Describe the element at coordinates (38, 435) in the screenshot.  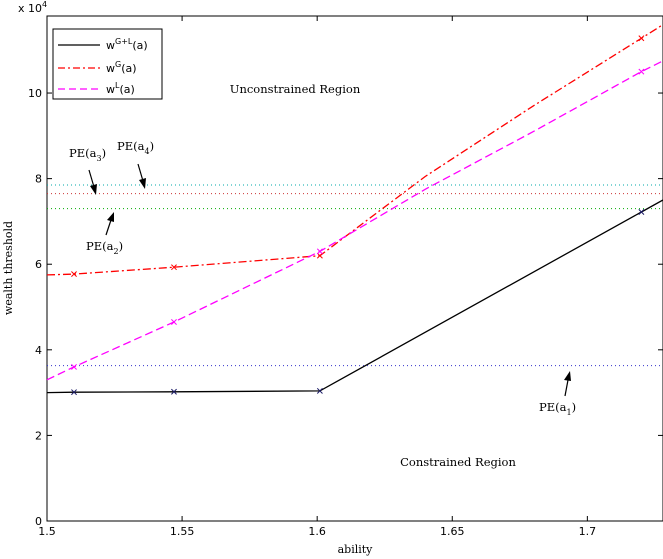
I see `y-tick-label-2: 2` at that location.